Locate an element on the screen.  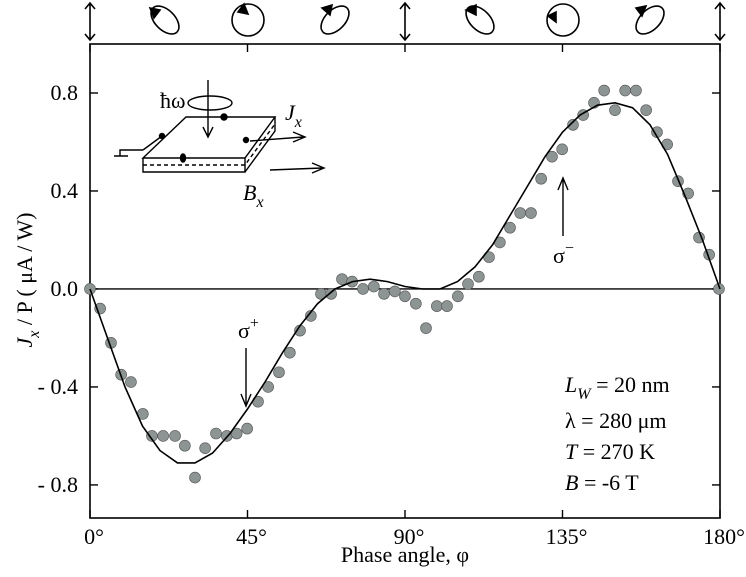
sigma-sup: + is located at coordinates (254, 323).